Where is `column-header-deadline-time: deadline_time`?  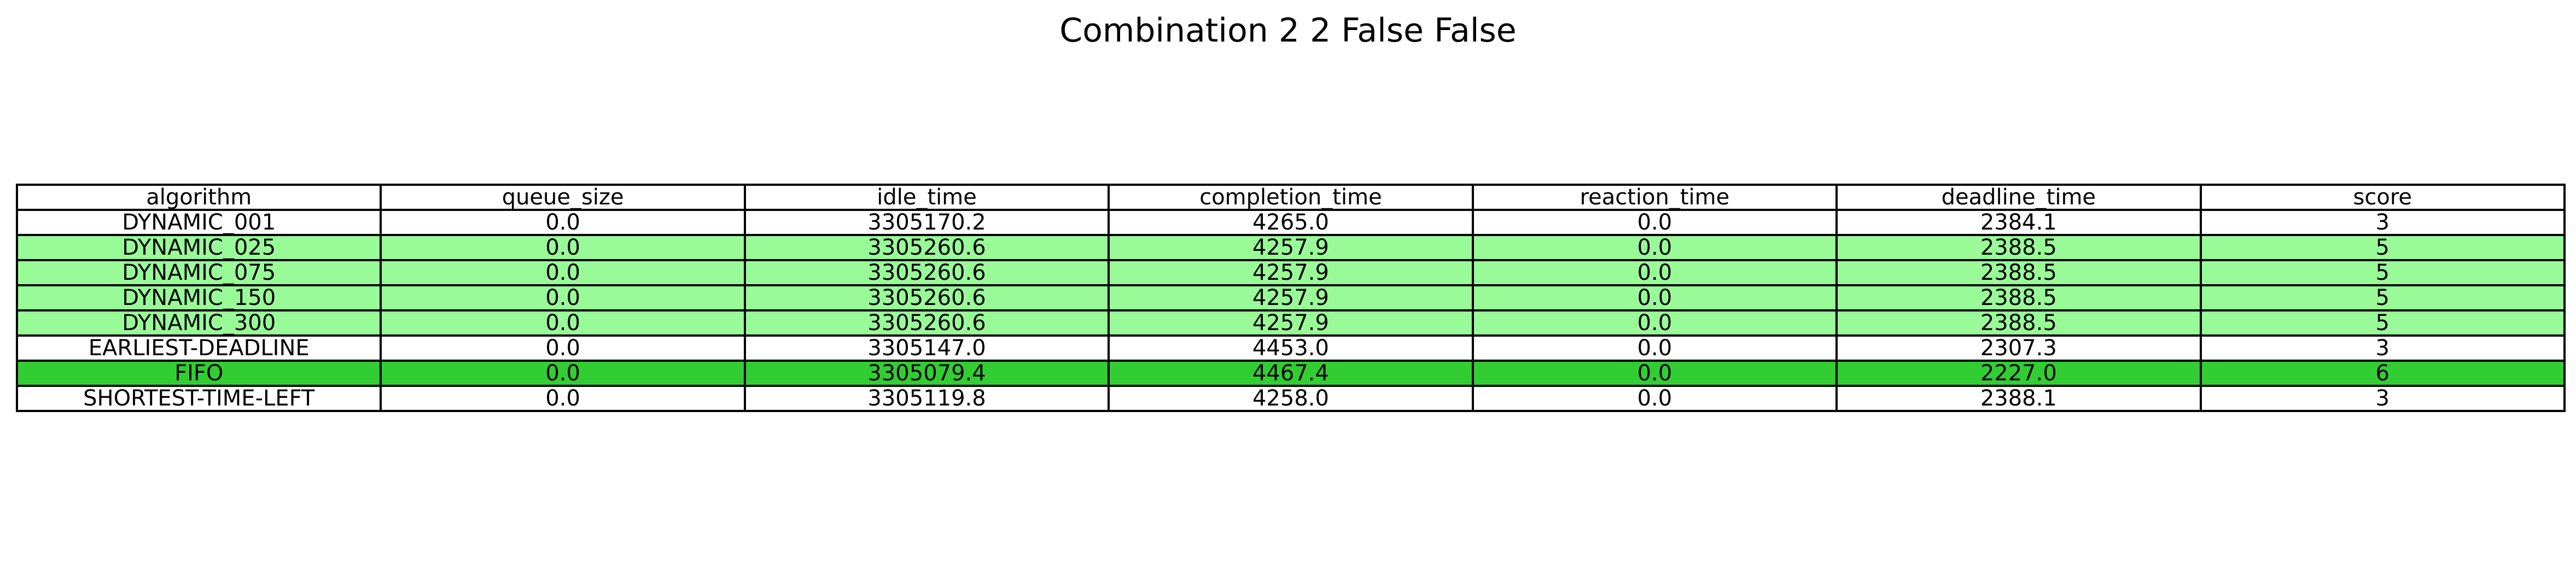 column-header-deadline-time: deadline_time is located at coordinates (2018, 197).